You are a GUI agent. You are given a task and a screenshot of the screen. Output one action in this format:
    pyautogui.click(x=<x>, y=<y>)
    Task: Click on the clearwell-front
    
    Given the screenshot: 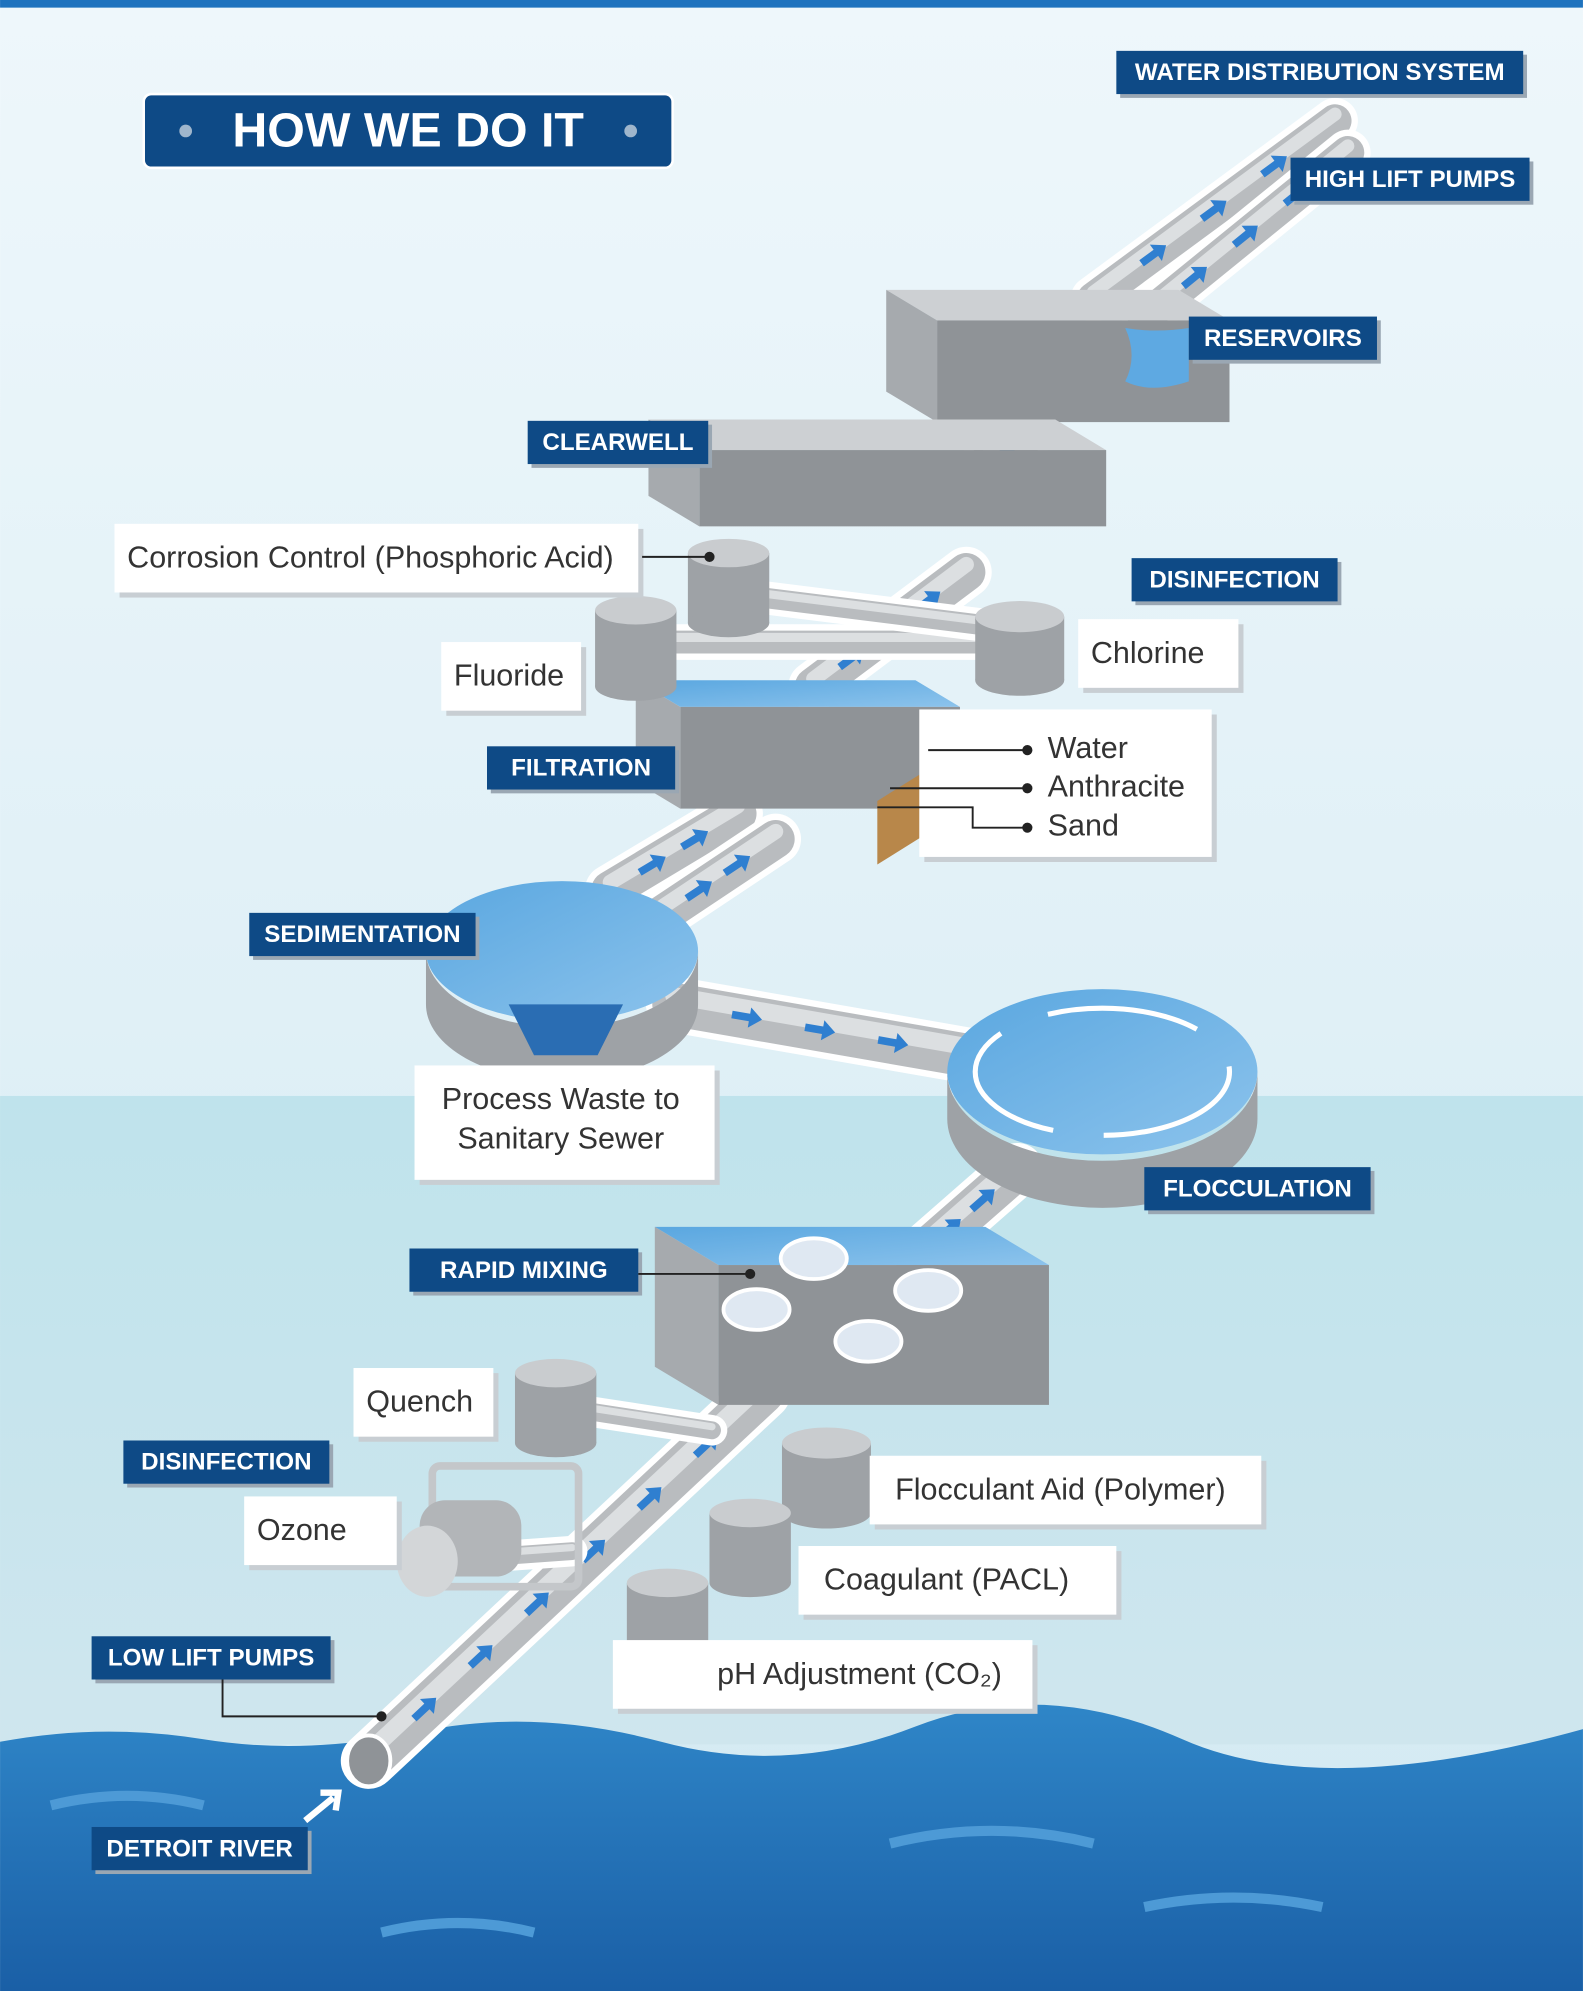 What is the action you would take?
    pyautogui.click(x=903, y=488)
    